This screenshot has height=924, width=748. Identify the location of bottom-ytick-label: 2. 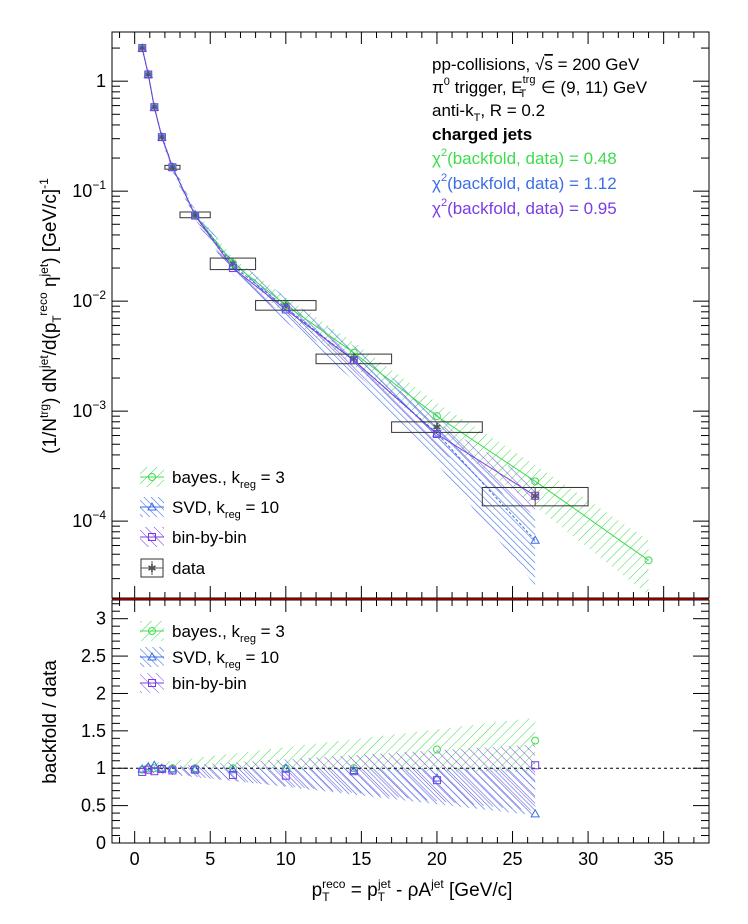
(101, 693).